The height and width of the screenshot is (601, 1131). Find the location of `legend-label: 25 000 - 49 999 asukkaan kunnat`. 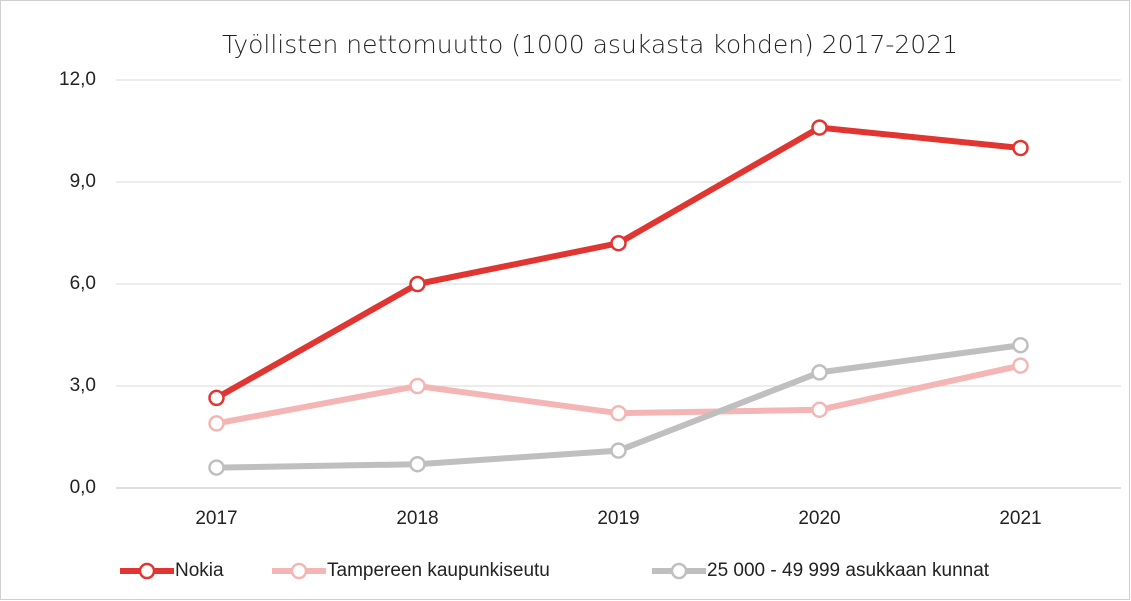

legend-label: 25 000 - 49 999 asukkaan kunnat is located at coordinates (848, 570).